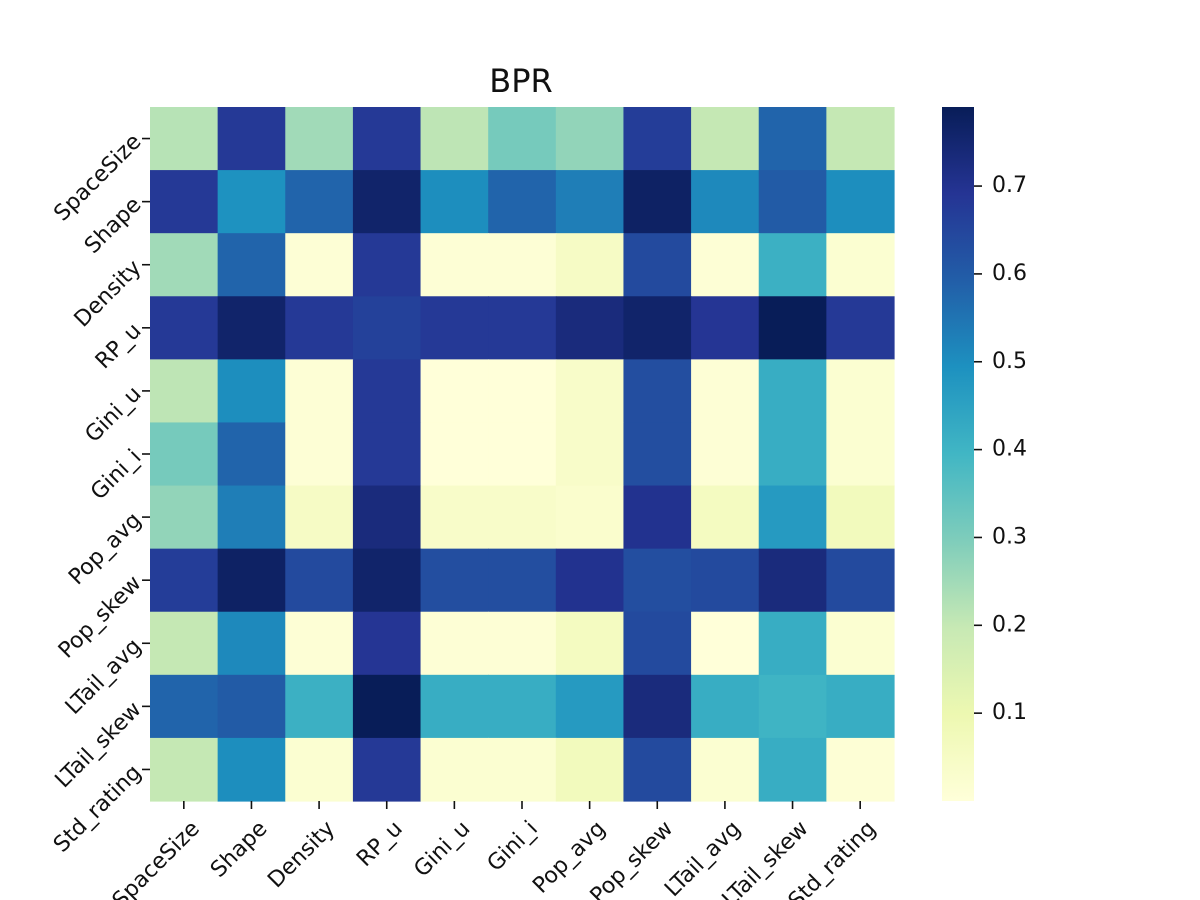 This screenshot has height=900, width=1200. What do you see at coordinates (156, 858) in the screenshot?
I see `x-tick-label: SpaceSize` at bounding box center [156, 858].